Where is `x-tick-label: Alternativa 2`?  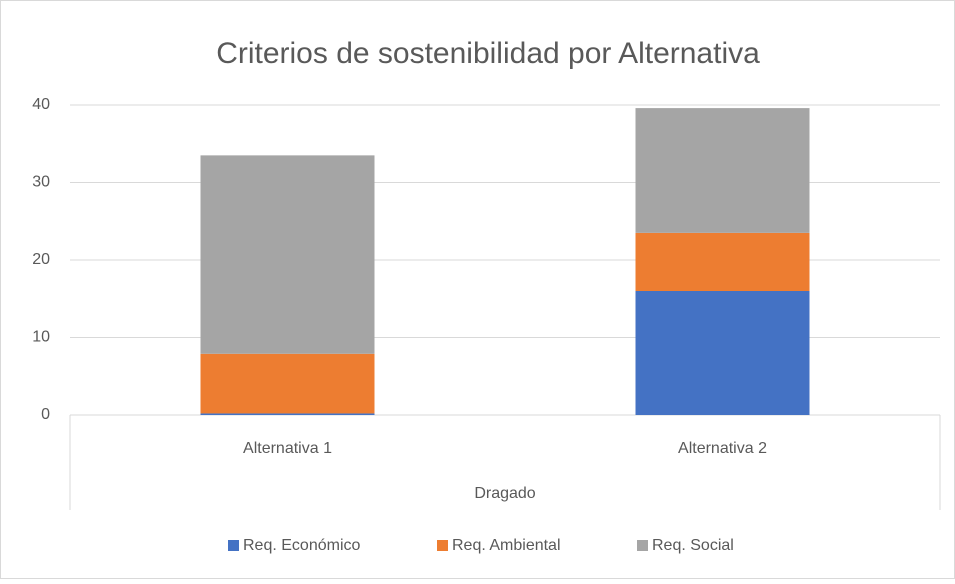 x-tick-label: Alternativa 2 is located at coordinates (722, 448).